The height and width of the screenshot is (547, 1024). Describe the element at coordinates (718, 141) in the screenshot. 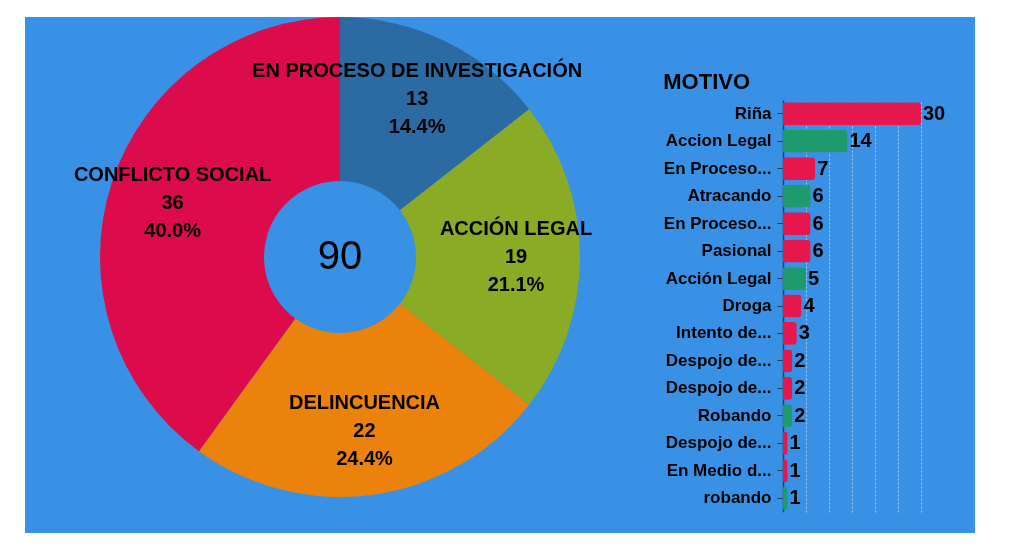

I see `y-tick-label: Accion Legal` at that location.